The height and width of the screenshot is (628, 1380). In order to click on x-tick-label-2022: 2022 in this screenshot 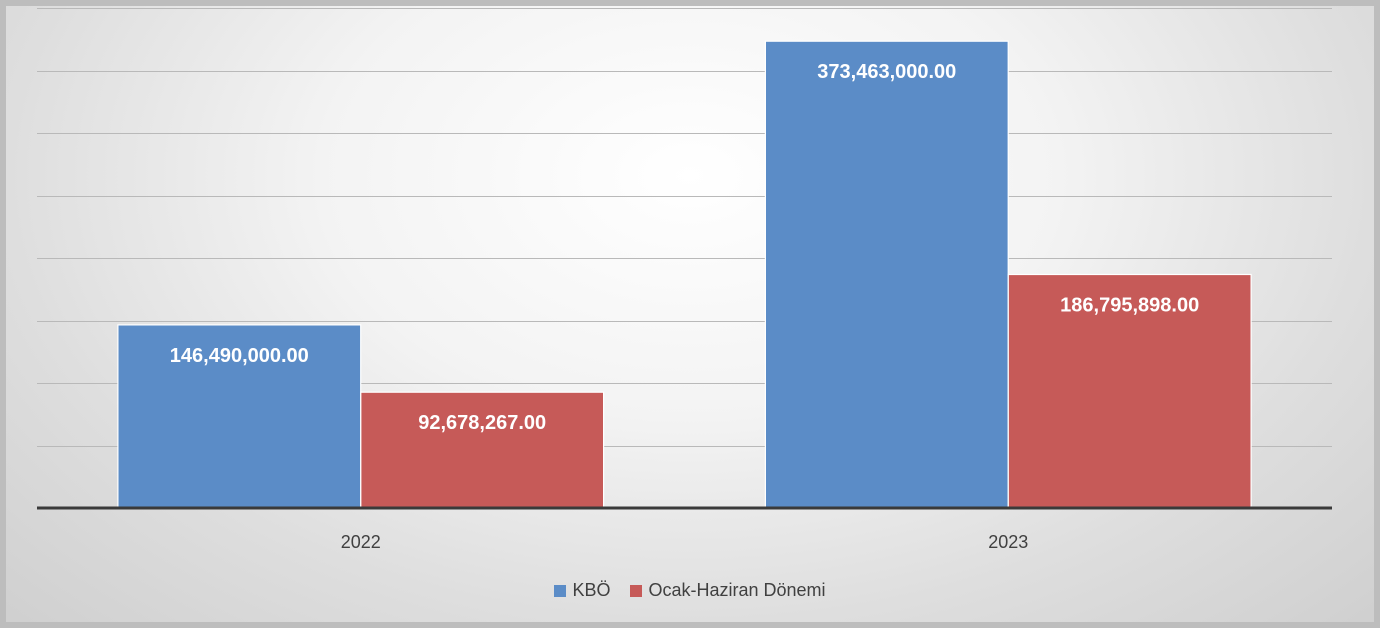, I will do `click(361, 542)`.